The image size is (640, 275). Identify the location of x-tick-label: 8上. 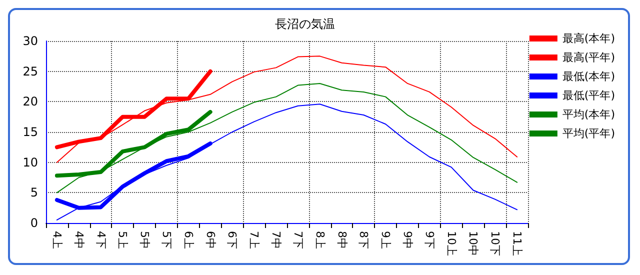
(319, 240).